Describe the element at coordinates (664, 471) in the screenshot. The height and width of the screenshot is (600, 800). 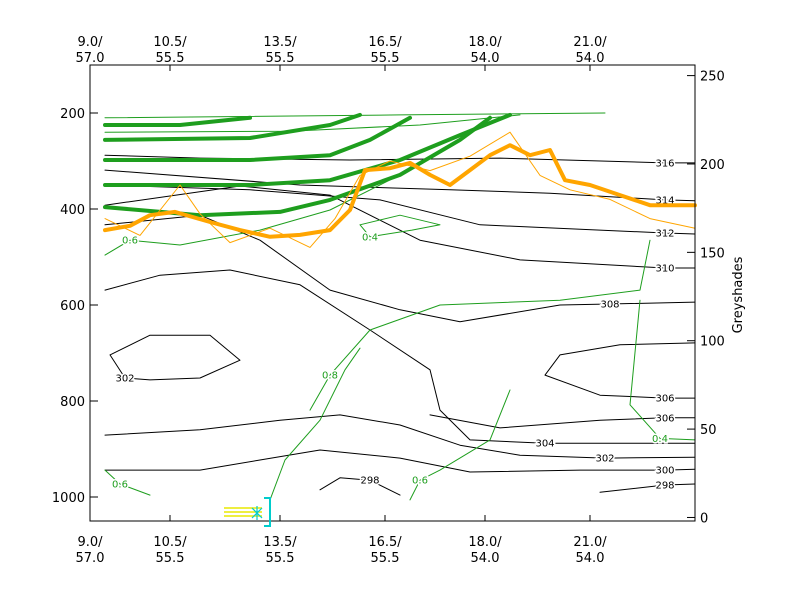
I see `contour-label: 300` at that location.